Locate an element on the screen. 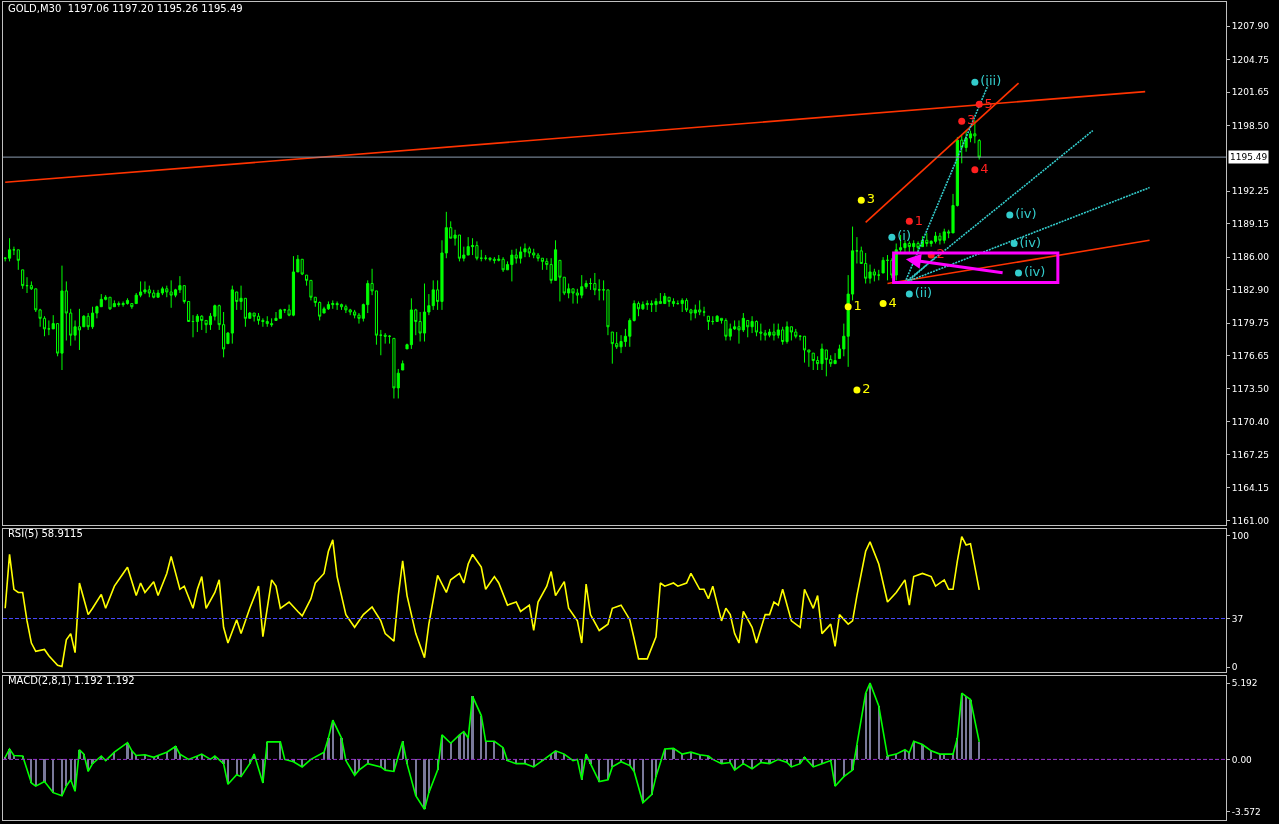 This screenshot has height=824, width=1279. chart-title: GOLD,M30 1197.06 1197.20 1195.26 1195.49 is located at coordinates (125, 8).